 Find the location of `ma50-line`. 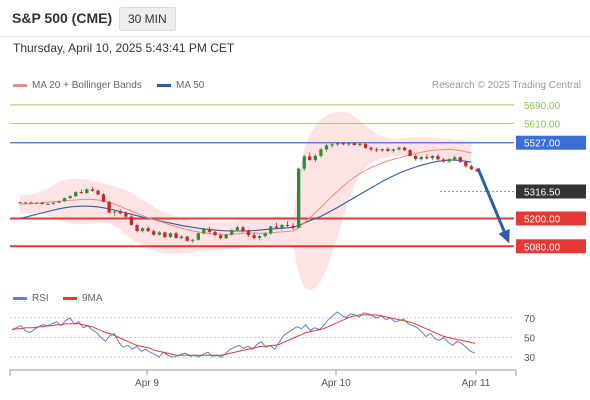

ma50-line is located at coordinates (245, 195).